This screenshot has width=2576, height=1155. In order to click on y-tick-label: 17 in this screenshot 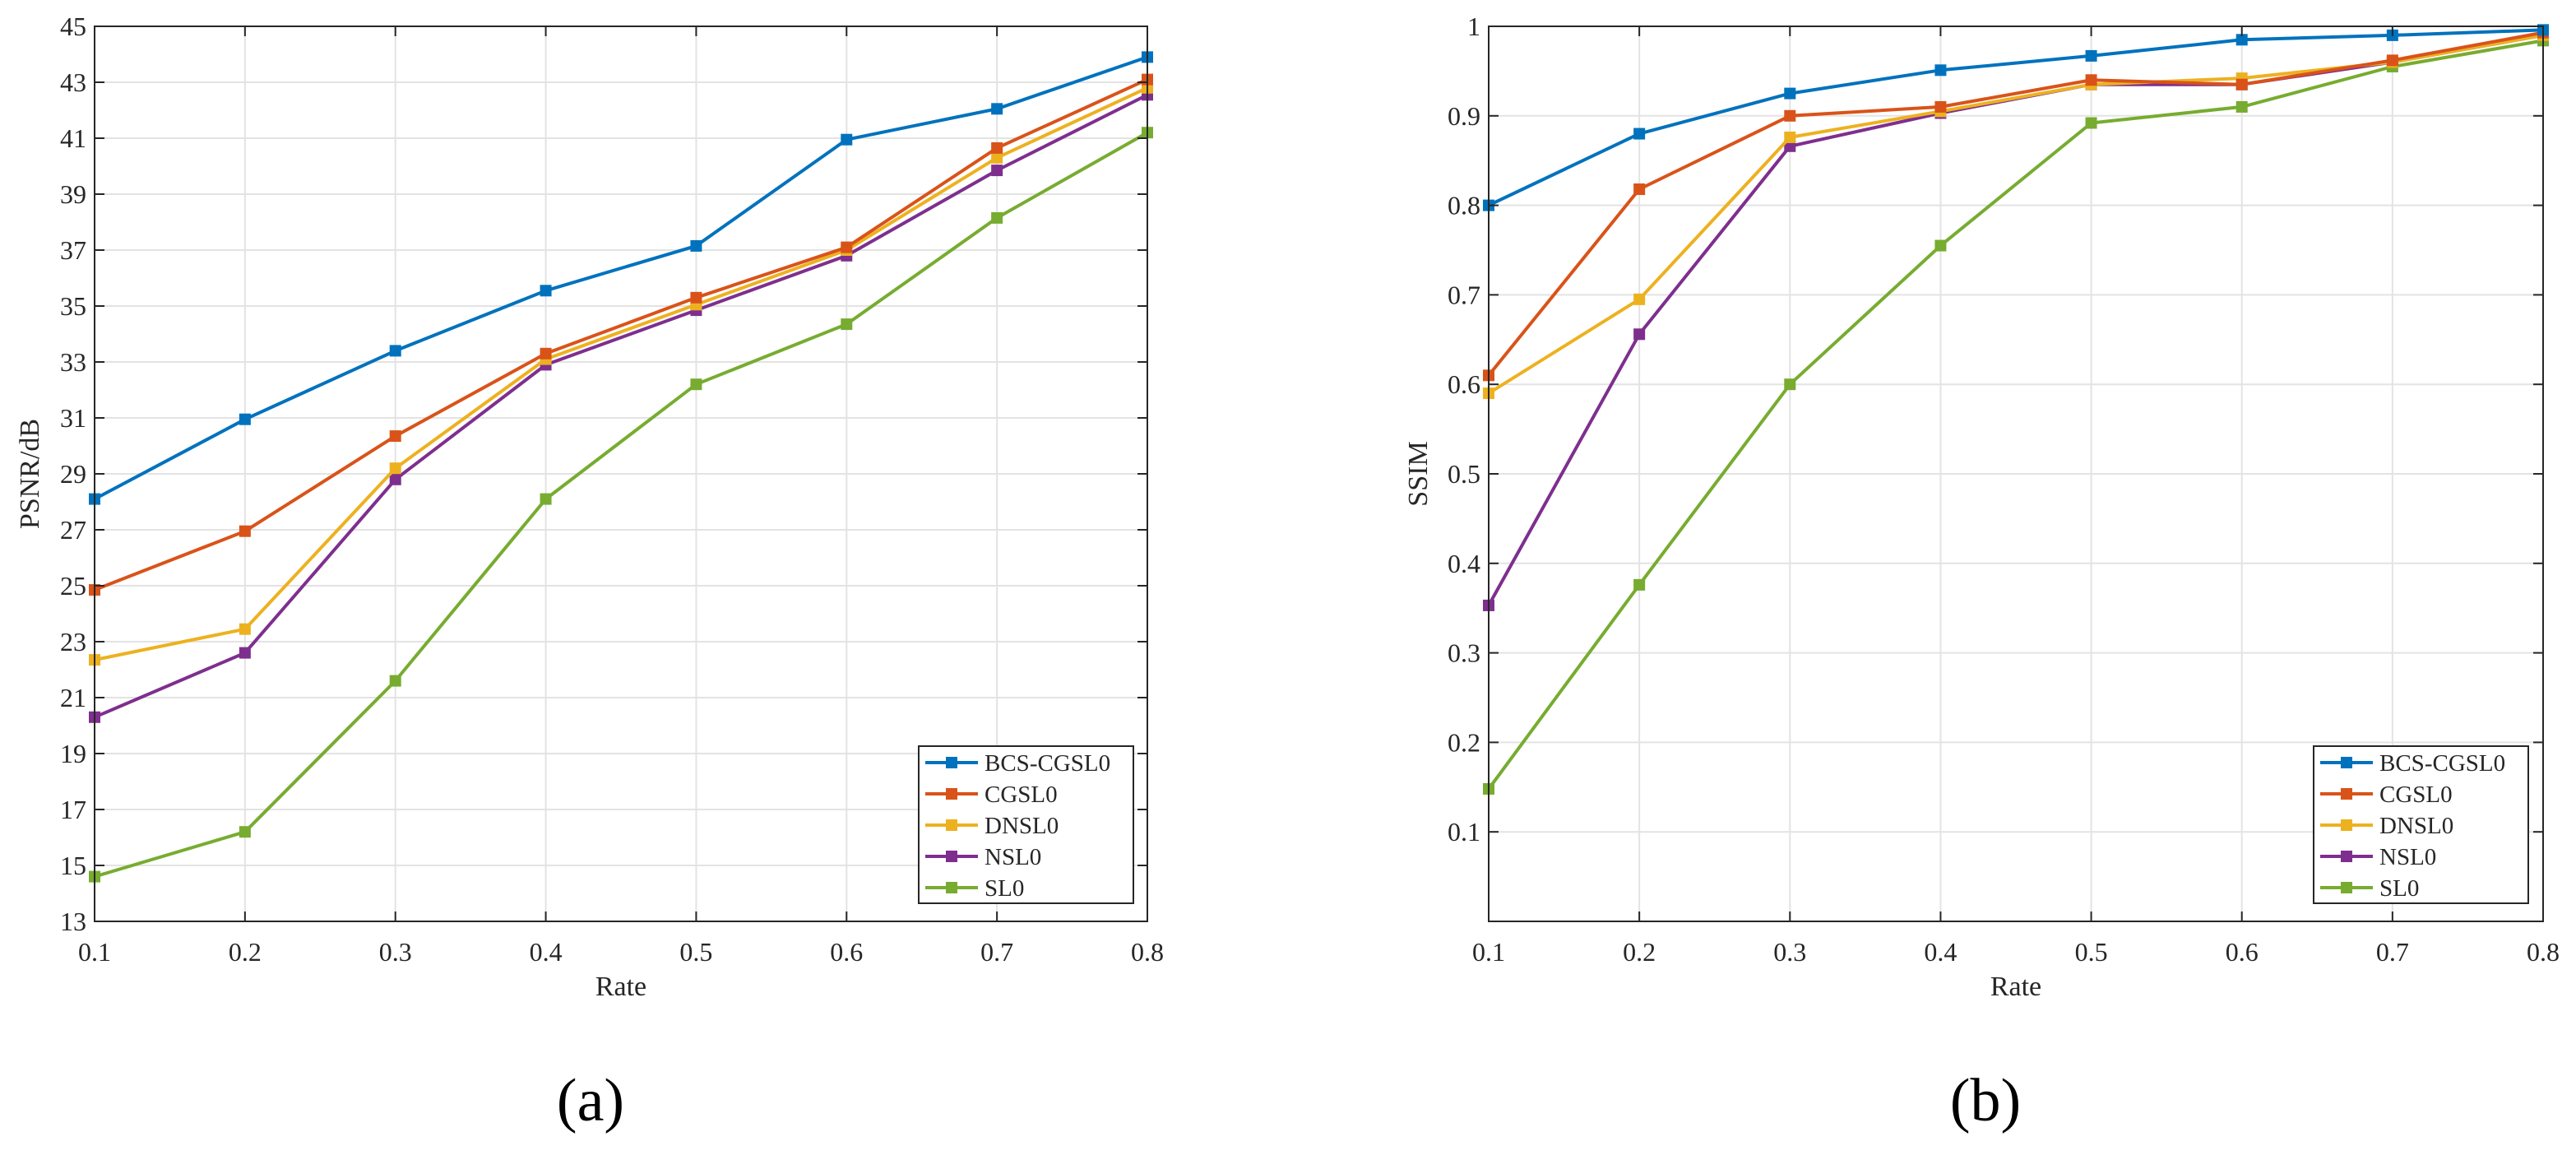, I will do `click(73, 809)`.